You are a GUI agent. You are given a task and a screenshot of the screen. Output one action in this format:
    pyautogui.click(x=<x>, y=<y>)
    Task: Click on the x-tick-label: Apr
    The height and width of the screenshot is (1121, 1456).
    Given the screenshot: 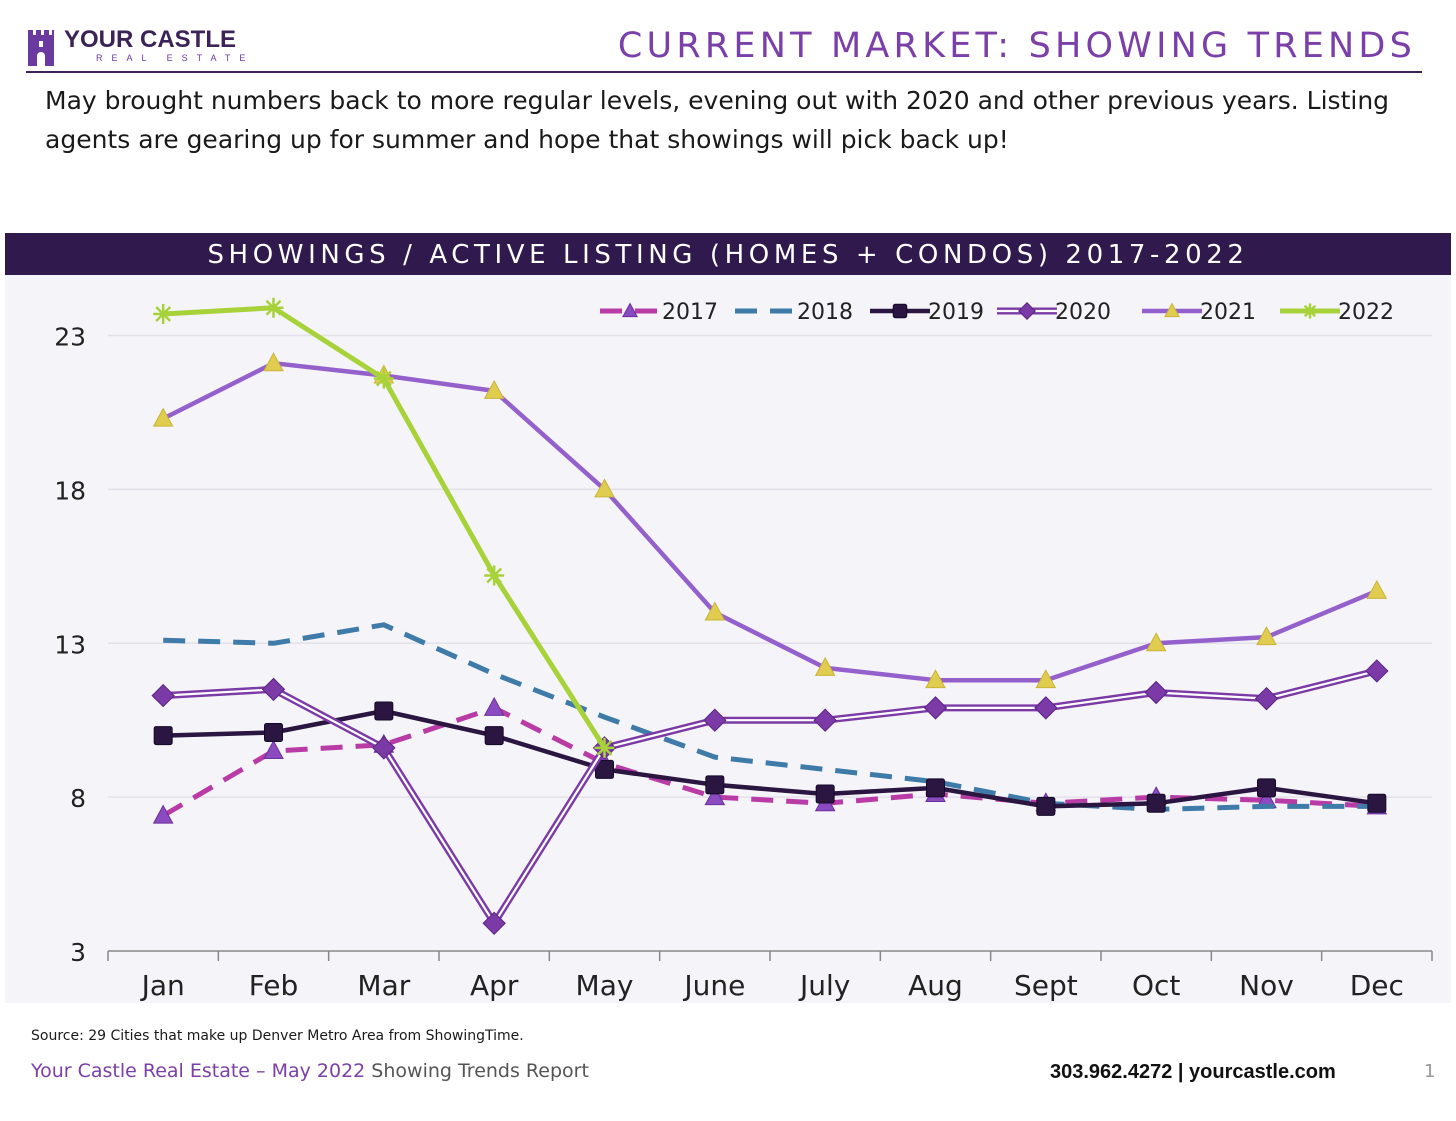 What is the action you would take?
    pyautogui.click(x=494, y=985)
    